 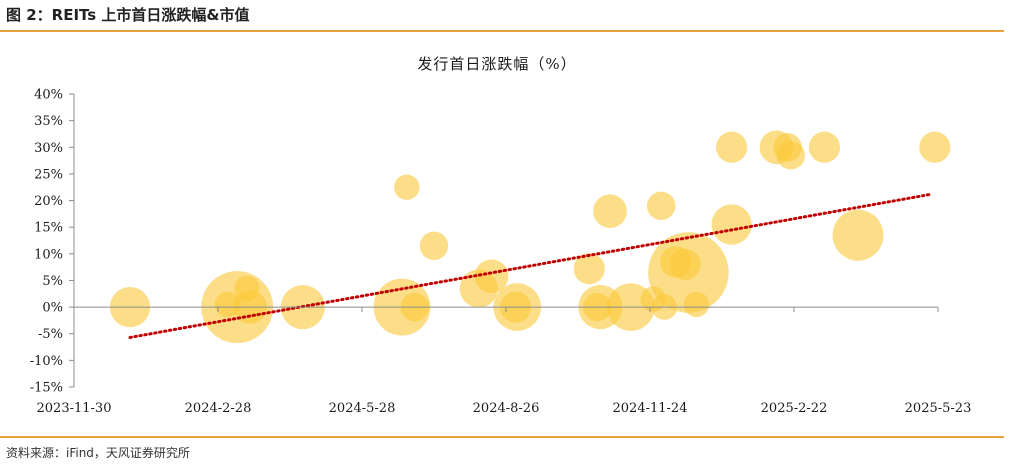 What do you see at coordinates (794, 408) in the screenshot?
I see `x-tick-label: 2025-2-22` at bounding box center [794, 408].